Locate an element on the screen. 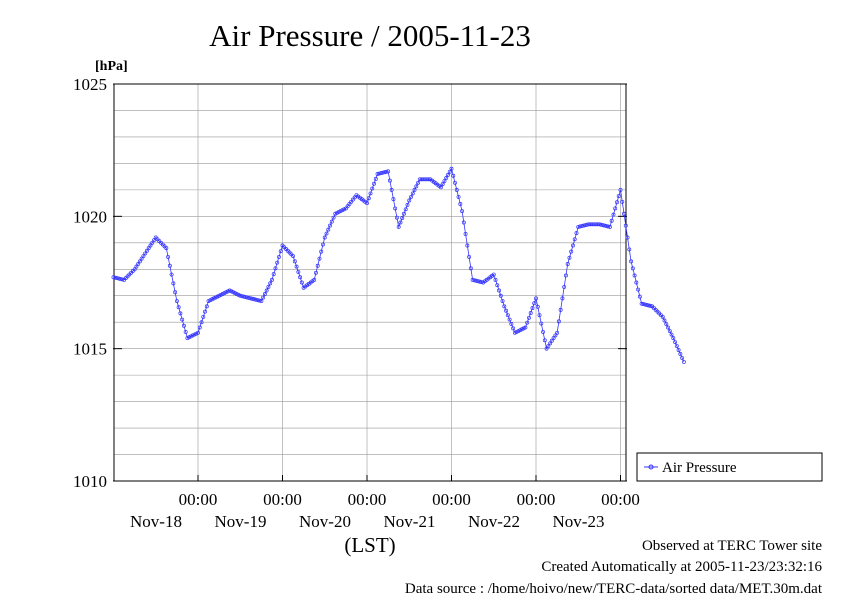 The image size is (842, 595). legend-label: Air Pressure is located at coordinates (699, 468).